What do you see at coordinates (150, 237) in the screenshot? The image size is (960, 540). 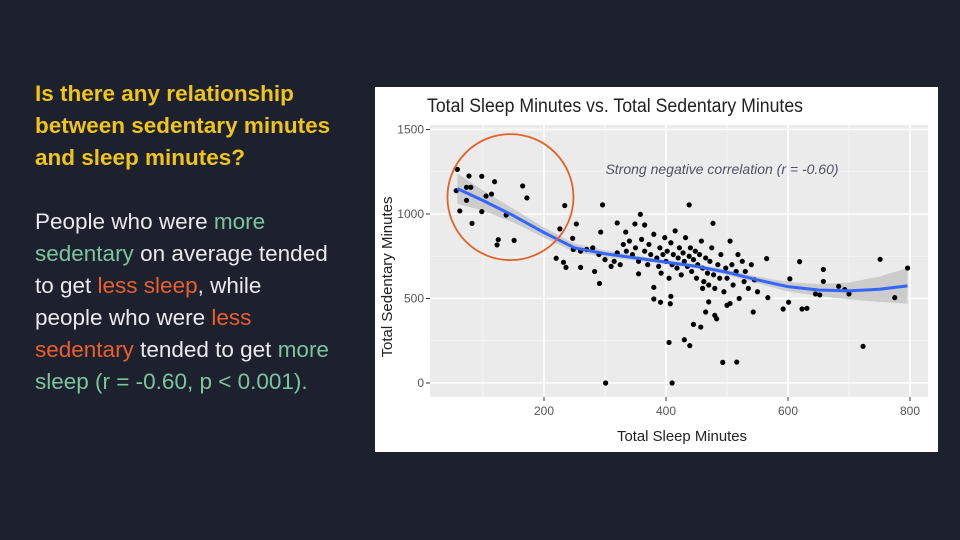 I see `body-text-segment: more sedentary` at bounding box center [150, 237].